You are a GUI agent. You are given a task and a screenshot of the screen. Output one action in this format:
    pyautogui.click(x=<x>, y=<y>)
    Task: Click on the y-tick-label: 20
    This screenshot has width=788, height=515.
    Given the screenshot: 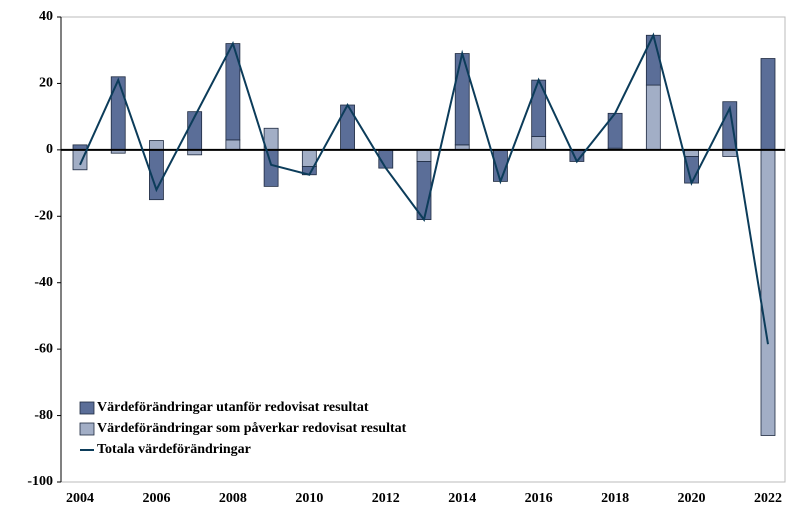 What is the action you would take?
    pyautogui.click(x=46, y=83)
    